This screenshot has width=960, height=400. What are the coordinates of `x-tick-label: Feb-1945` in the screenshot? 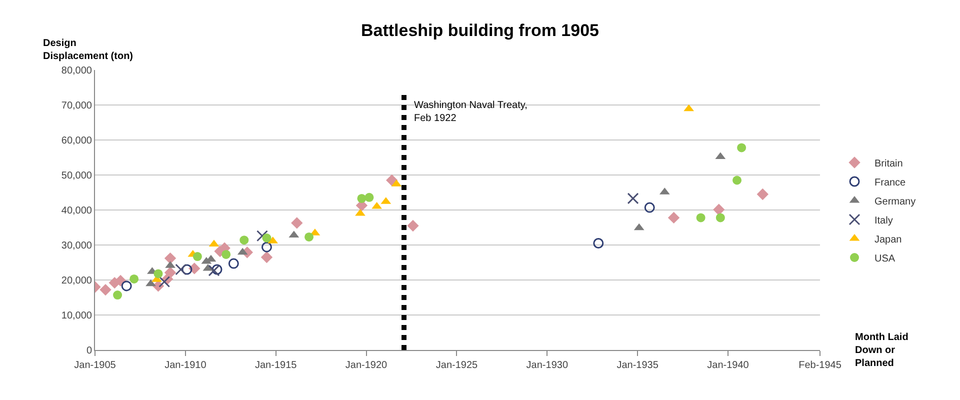 It's located at (820, 365).